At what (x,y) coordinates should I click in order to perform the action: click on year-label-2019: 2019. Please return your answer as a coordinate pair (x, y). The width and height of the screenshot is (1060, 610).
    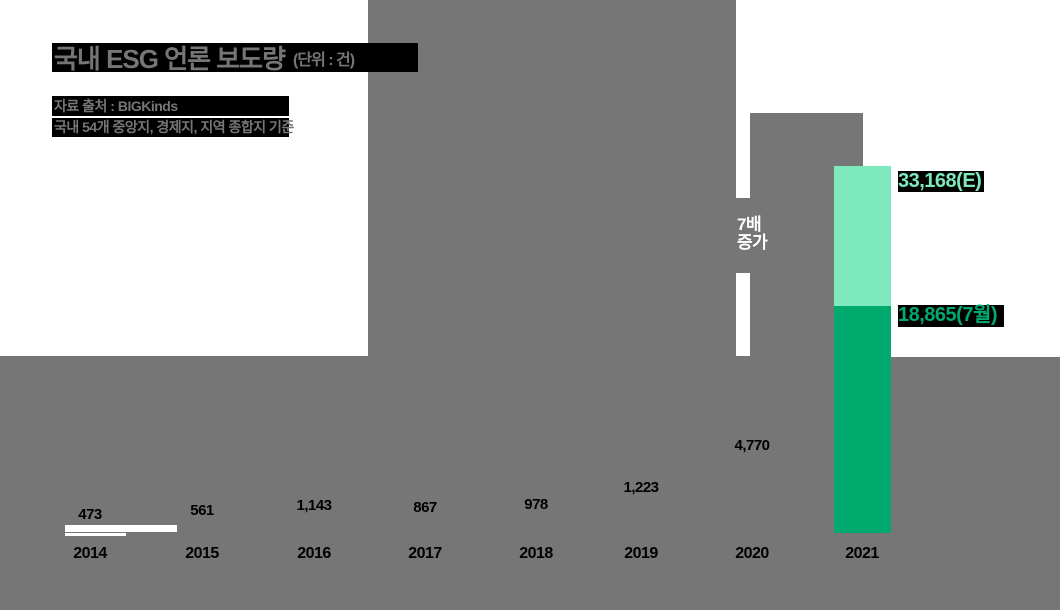
    Looking at the image, I should click on (641, 553).